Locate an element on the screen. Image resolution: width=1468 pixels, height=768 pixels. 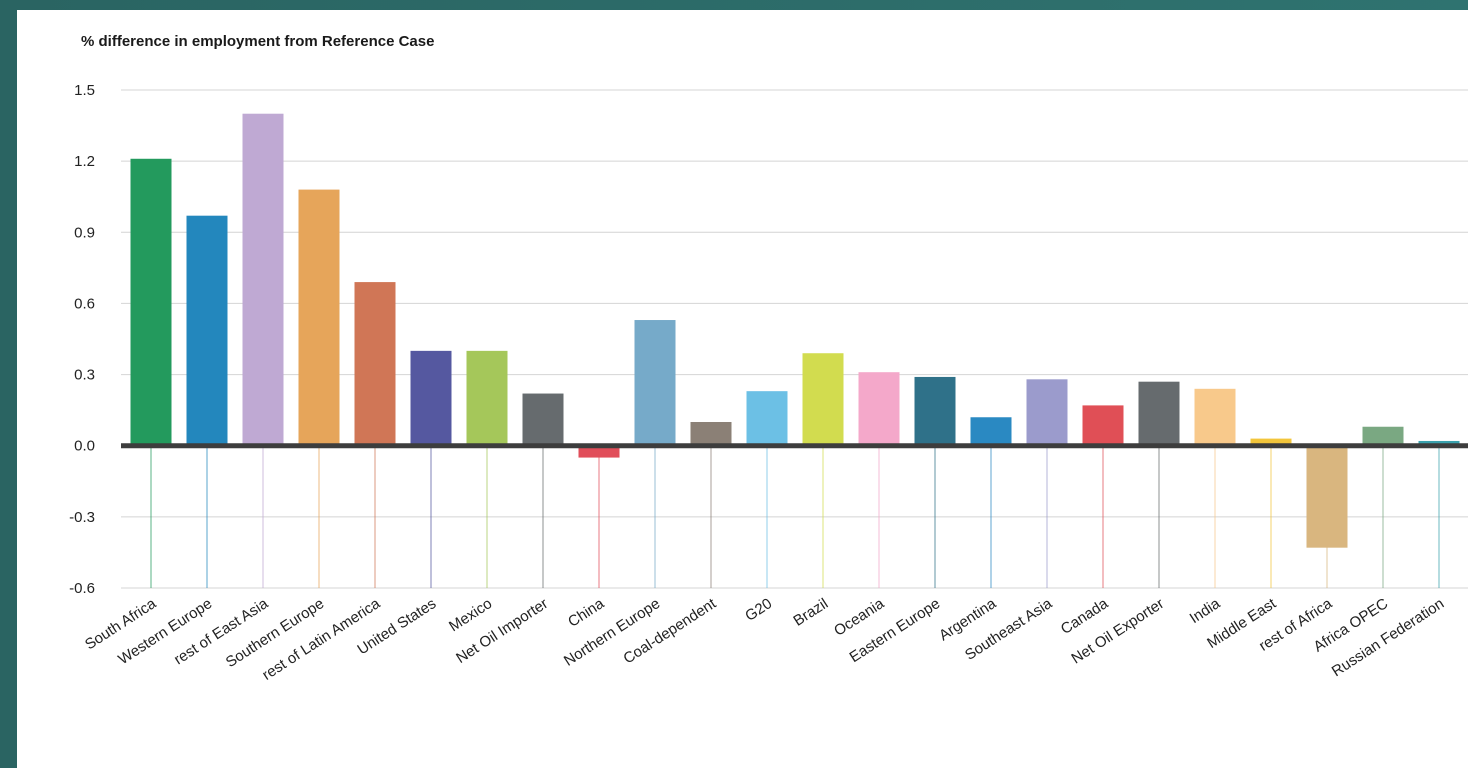
category-label: Northern Europe is located at coordinates (612, 632).